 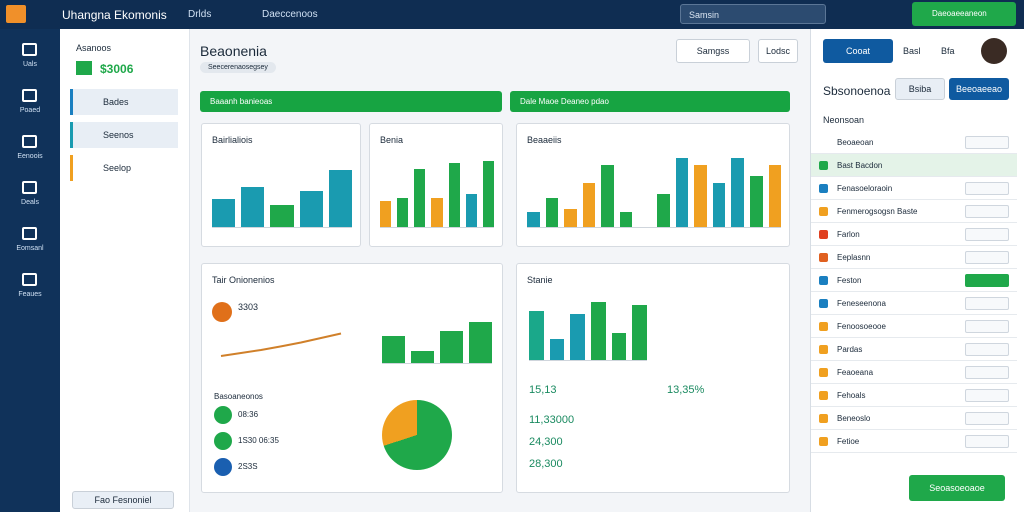 What do you see at coordinates (30, 248) in the screenshot?
I see `nav-label: Eomsanl` at bounding box center [30, 248].